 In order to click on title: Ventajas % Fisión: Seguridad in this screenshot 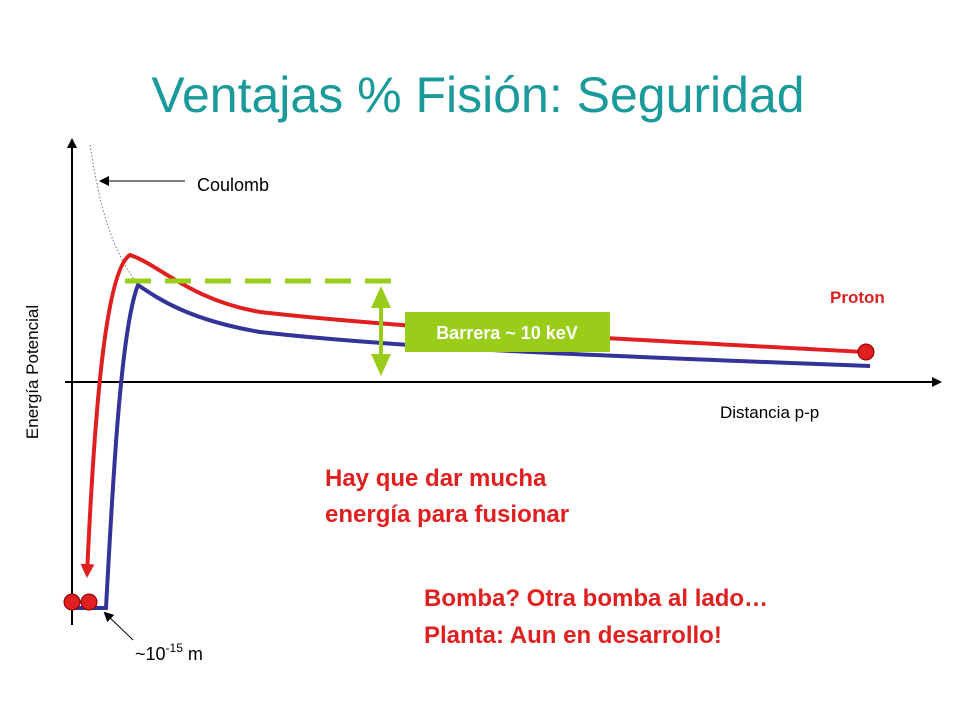, I will do `click(477, 95)`.